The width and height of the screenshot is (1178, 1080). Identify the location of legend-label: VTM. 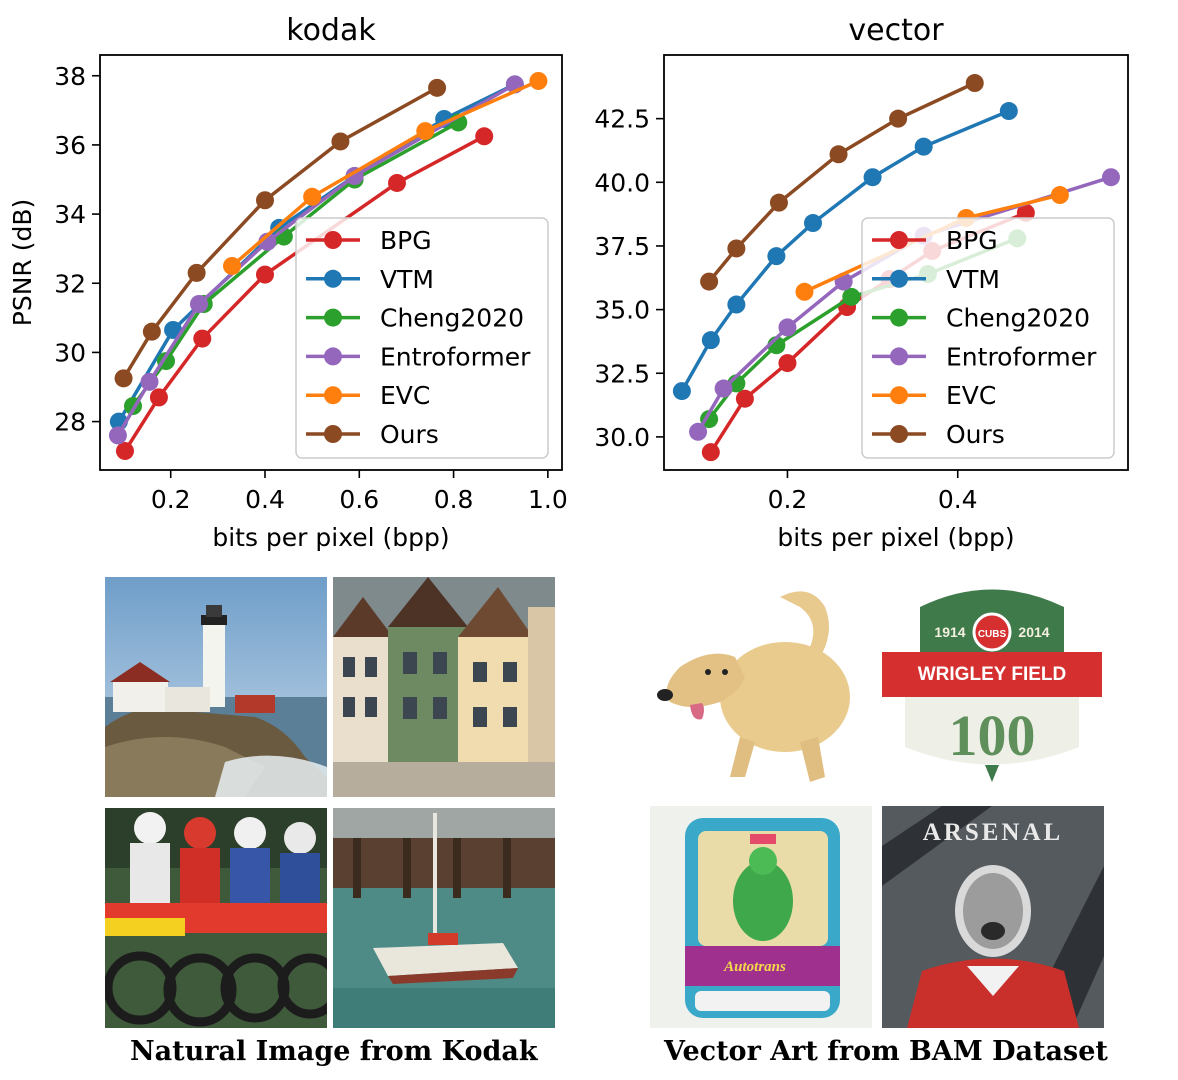
(973, 279).